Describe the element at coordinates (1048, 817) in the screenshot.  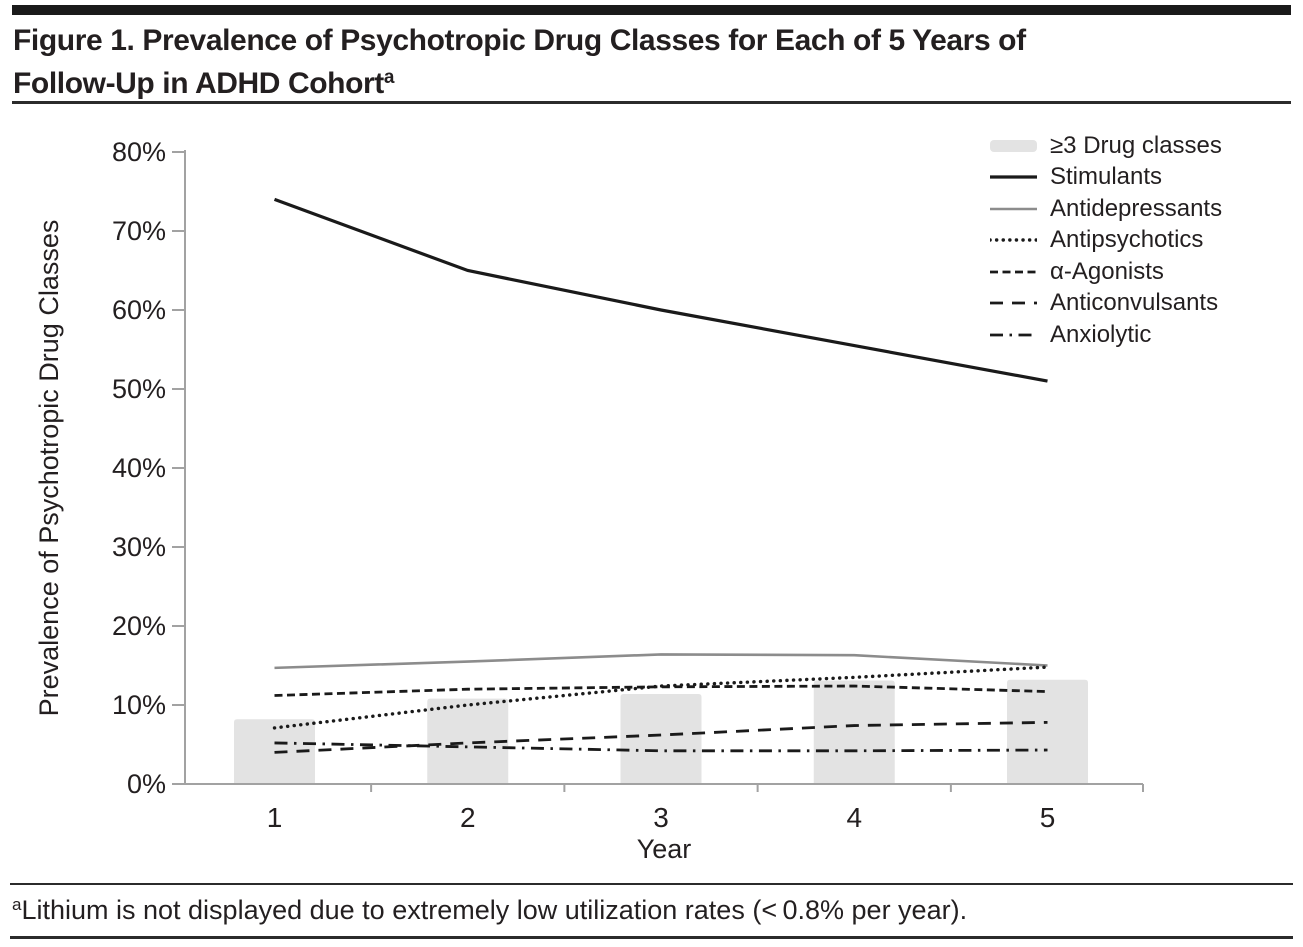
I see `x-axis-tick-label: 5` at that location.